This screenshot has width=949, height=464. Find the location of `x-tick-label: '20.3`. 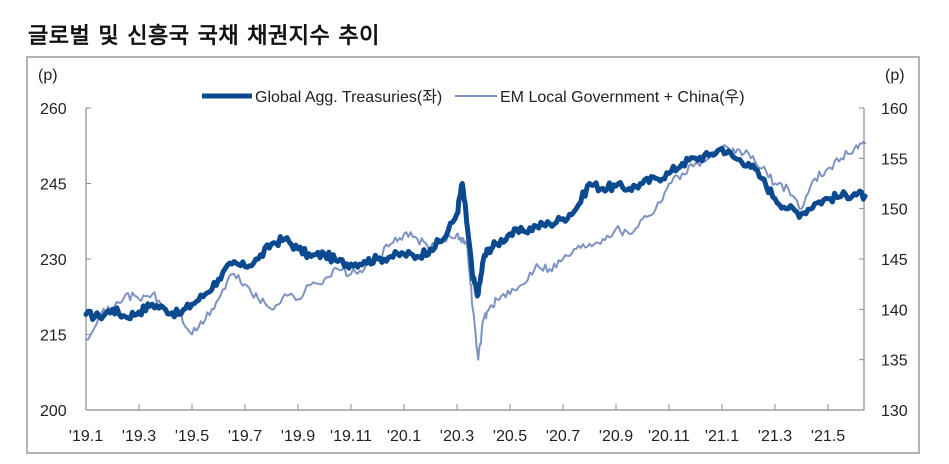

x-tick-label: '20.3 is located at coordinates (457, 436).